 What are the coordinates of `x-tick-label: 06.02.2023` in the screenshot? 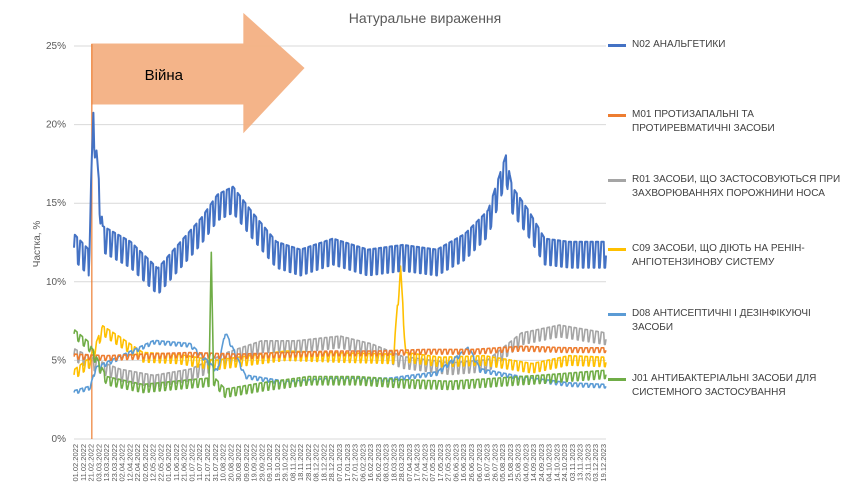 It's located at (362, 463).